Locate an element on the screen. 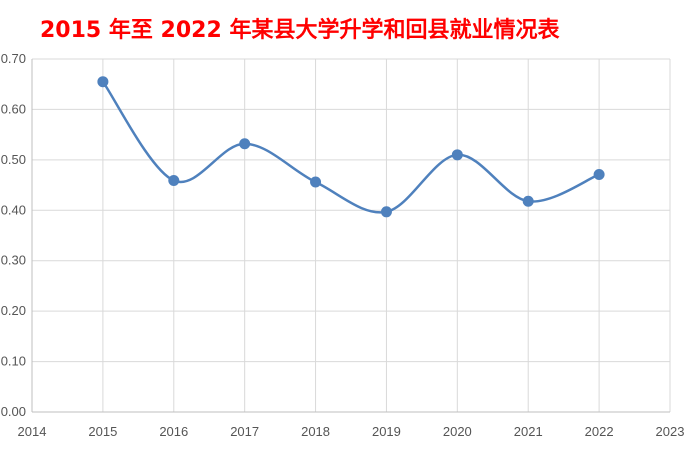  y-tick-label: 0.30 is located at coordinates (13, 260).